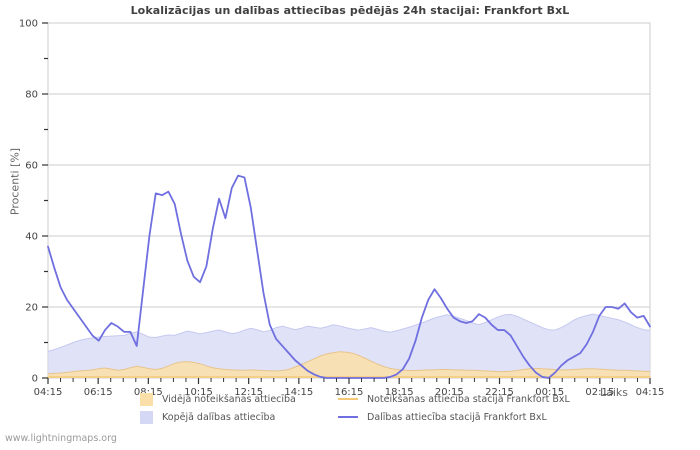  What do you see at coordinates (198, 392) in the screenshot?
I see `svg-text: 10:15` at bounding box center [198, 392].